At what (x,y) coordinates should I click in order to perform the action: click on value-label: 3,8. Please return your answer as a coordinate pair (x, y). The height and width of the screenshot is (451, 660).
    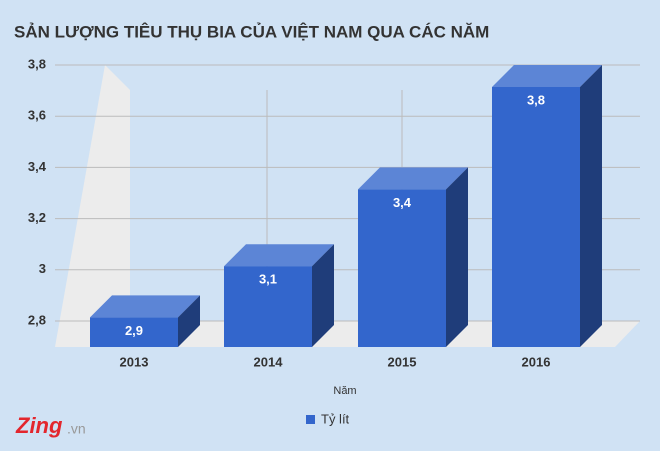
    Looking at the image, I should click on (536, 99).